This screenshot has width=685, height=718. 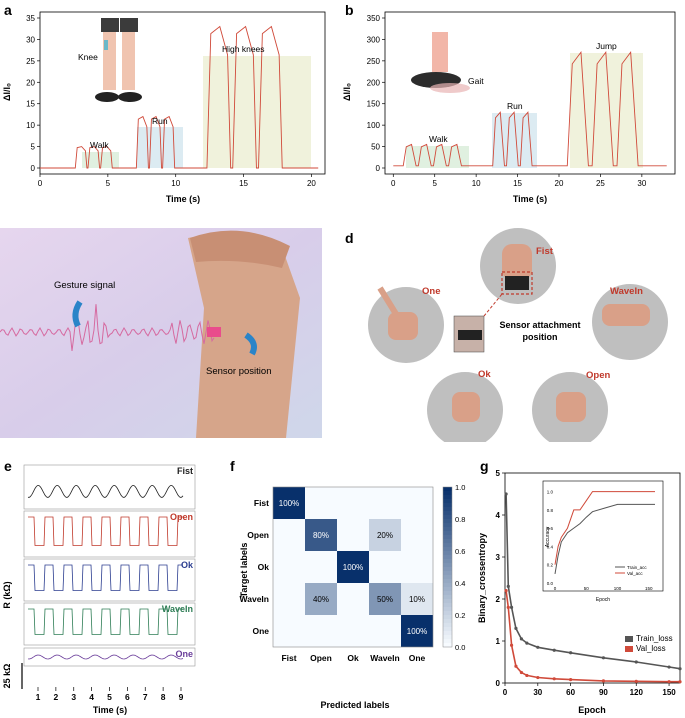 What do you see at coordinates (385, 535) in the screenshot?
I see `f-cell-label: 20%` at bounding box center [385, 535].